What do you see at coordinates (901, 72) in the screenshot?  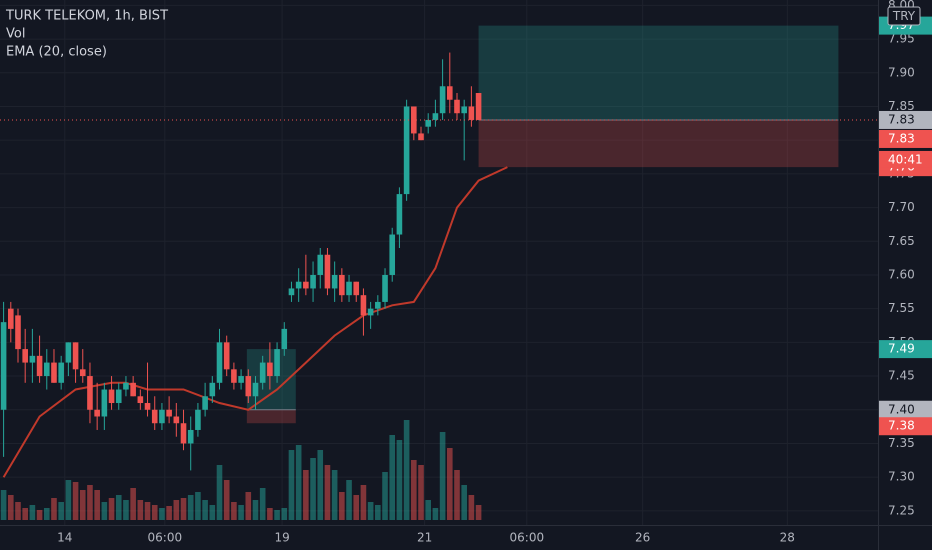 I see `y-tick-label: 7.90` at bounding box center [901, 72].